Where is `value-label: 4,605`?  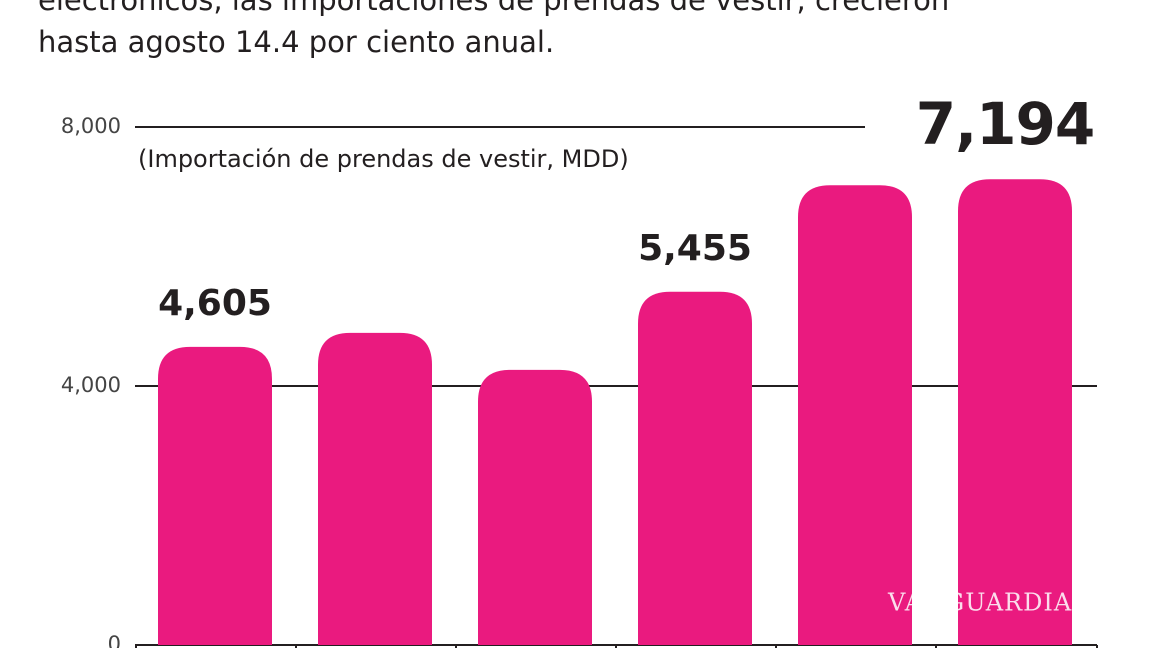
value-label: 4,605 is located at coordinates (215, 303).